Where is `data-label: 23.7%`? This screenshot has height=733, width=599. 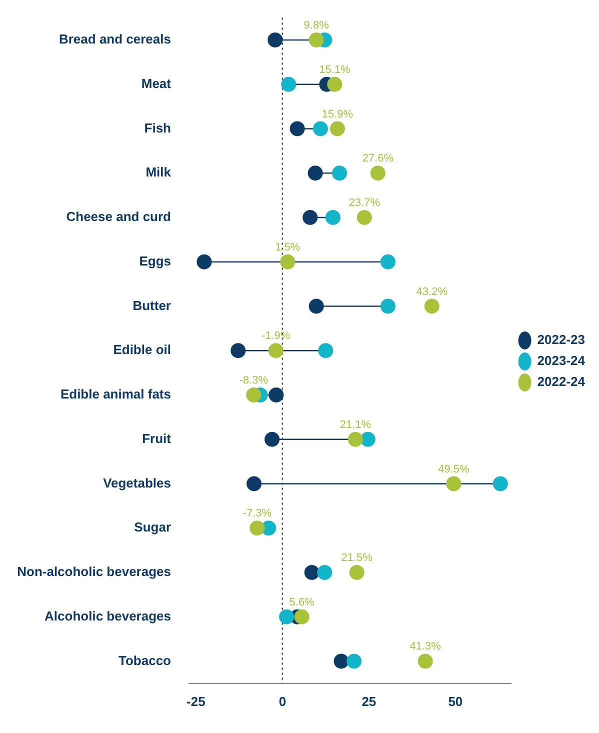 data-label: 23.7% is located at coordinates (364, 203).